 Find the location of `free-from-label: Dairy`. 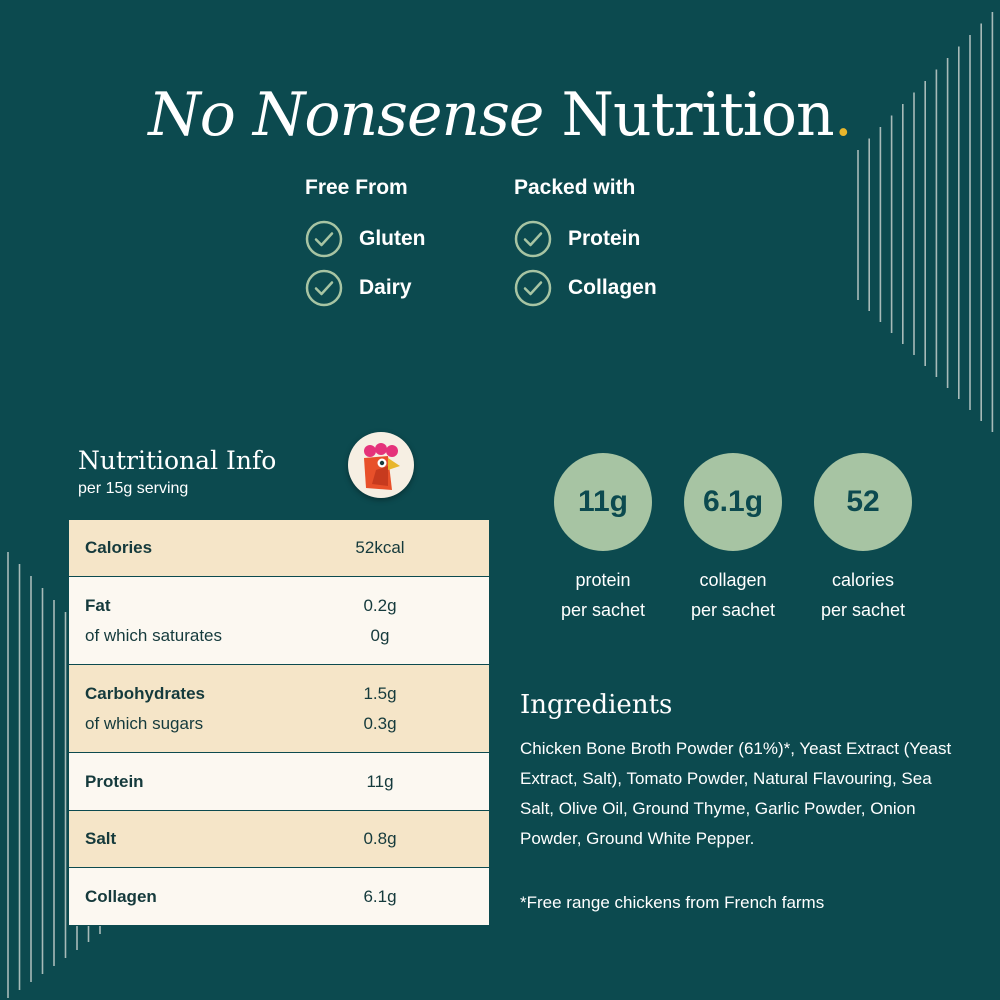

free-from-label: Dairy is located at coordinates (385, 287).